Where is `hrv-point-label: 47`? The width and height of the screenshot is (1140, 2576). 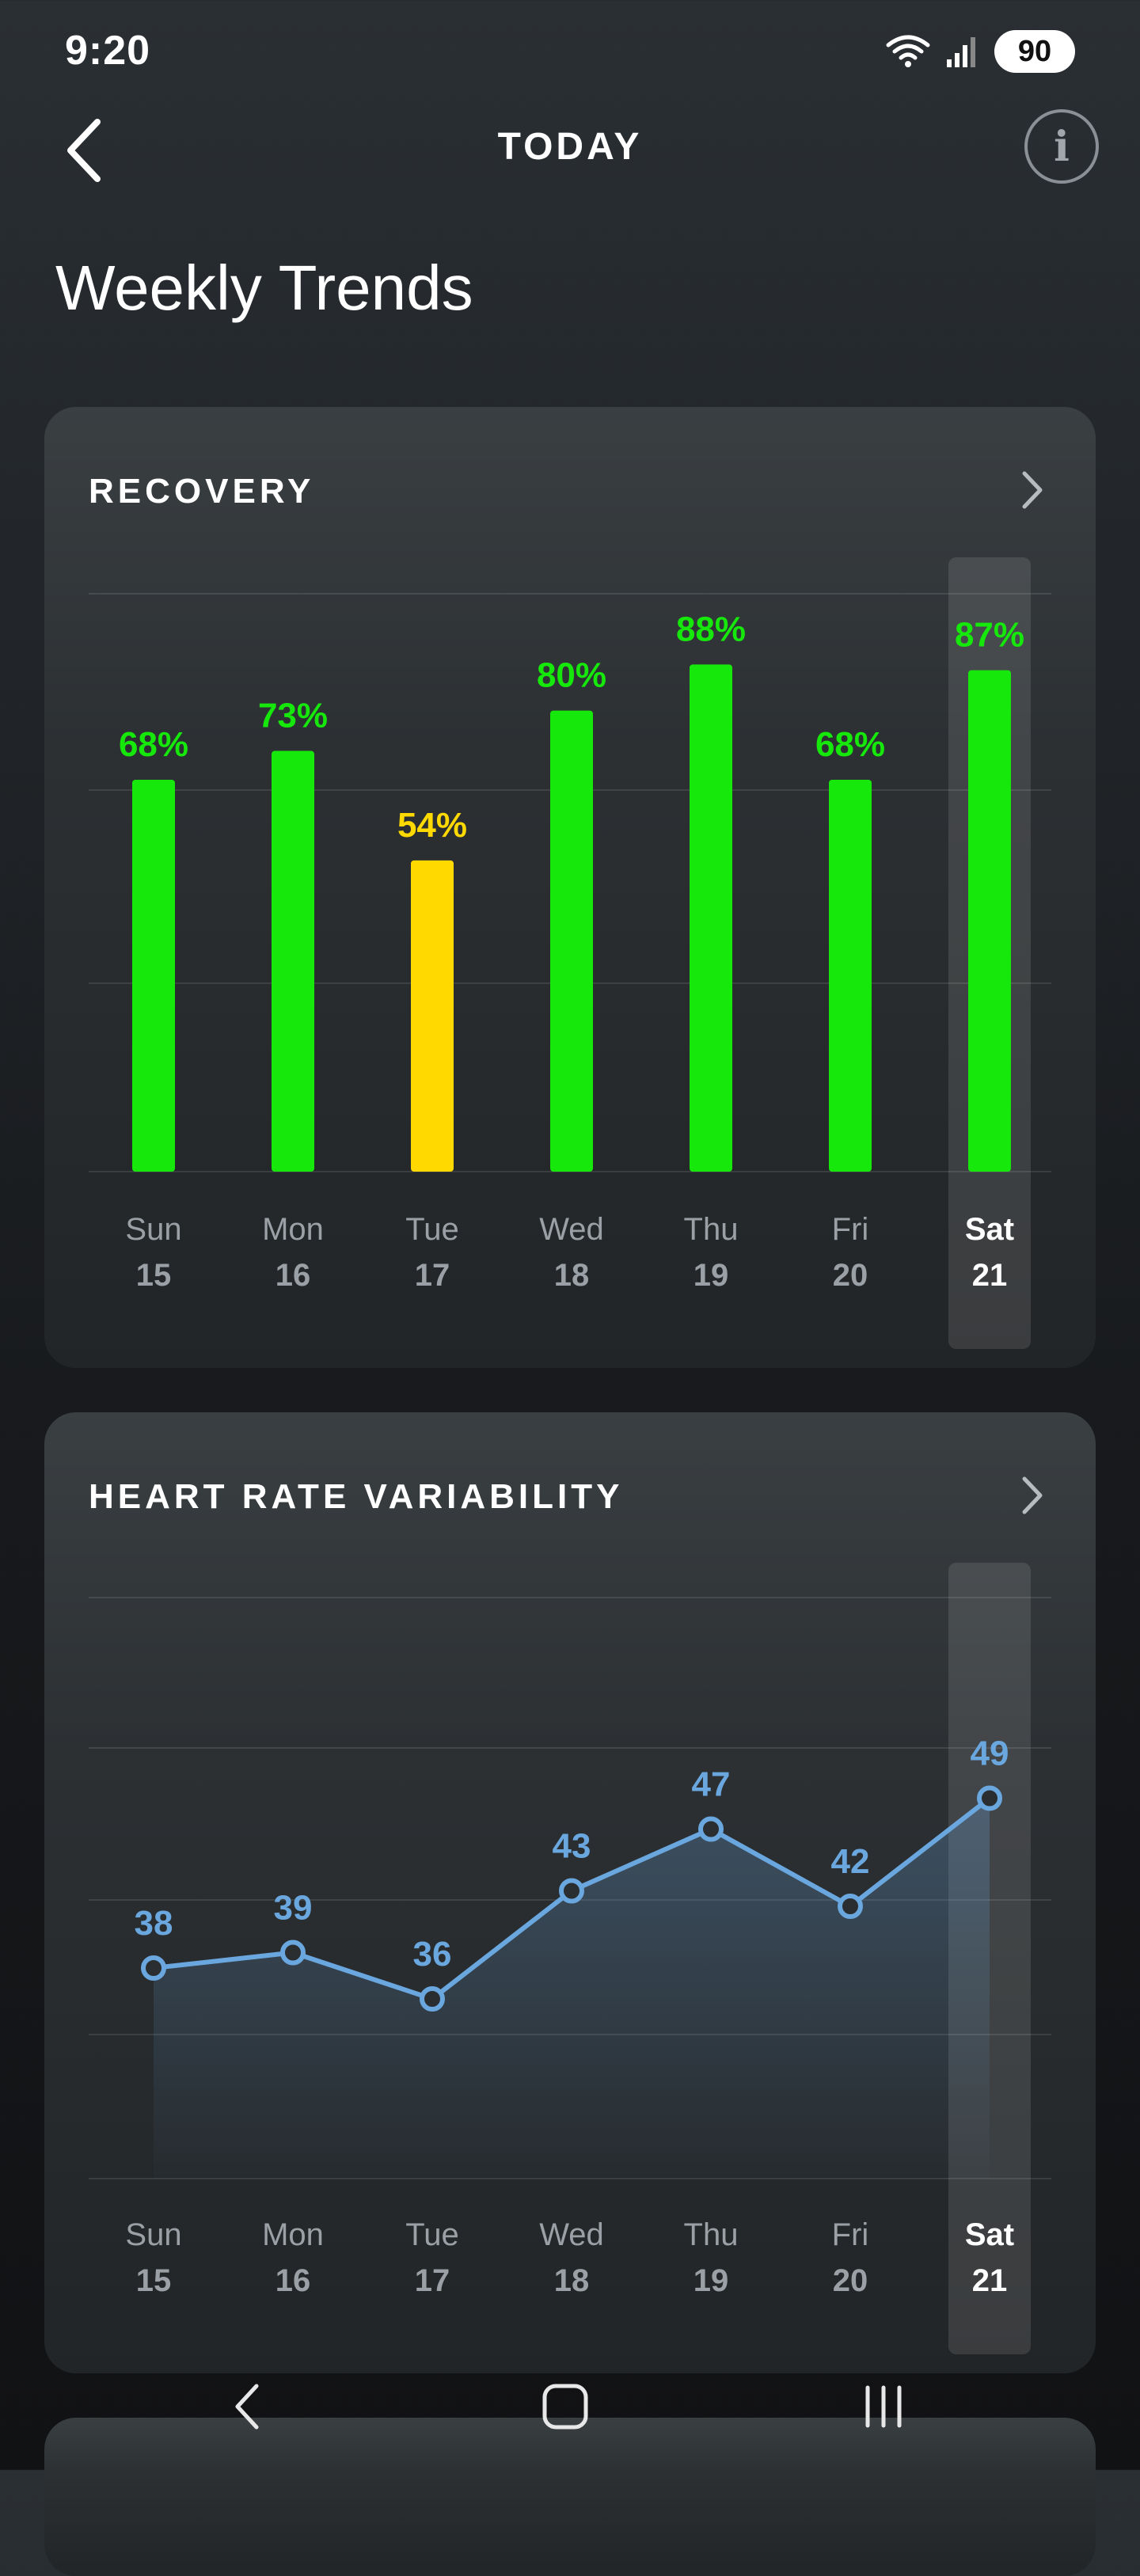
hrv-point-label: 47 is located at coordinates (711, 1785).